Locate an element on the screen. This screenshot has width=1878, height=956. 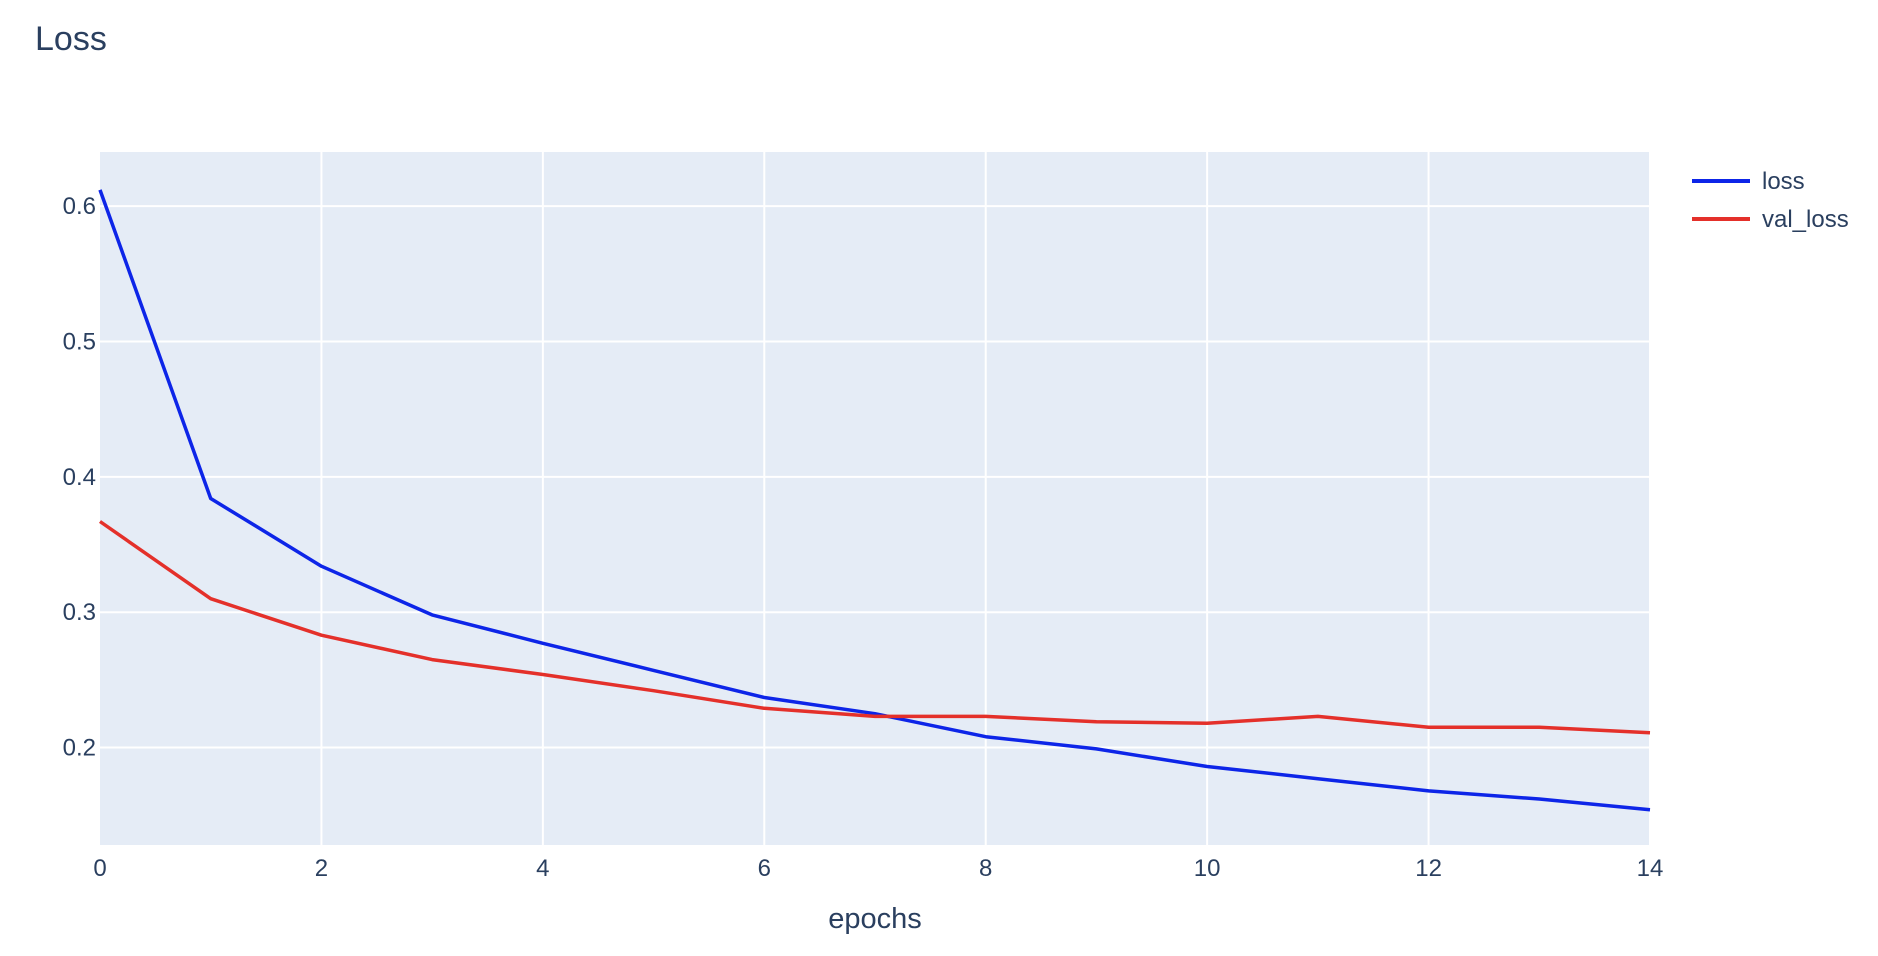
x-tick-label: 10 is located at coordinates (1207, 868).